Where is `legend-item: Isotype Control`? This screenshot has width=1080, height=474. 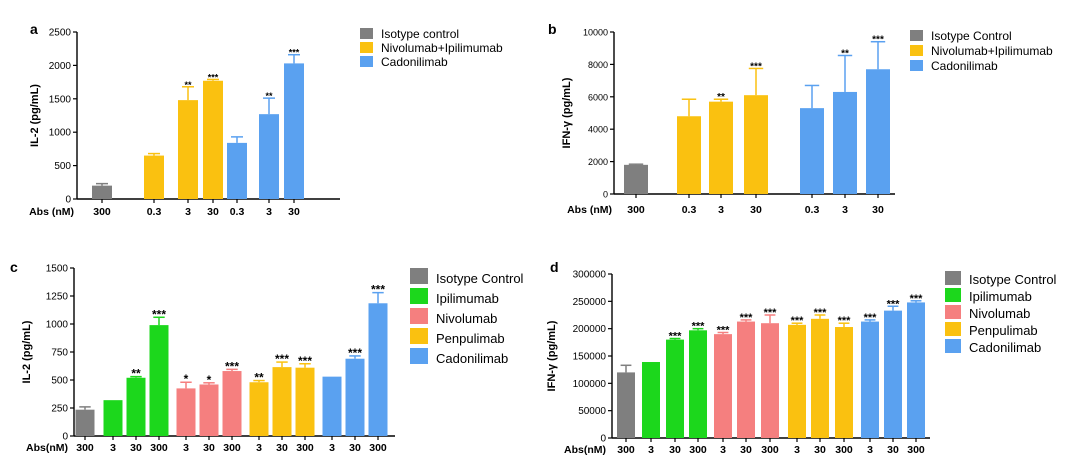 legend-item: Isotype Control is located at coordinates (1001, 279).